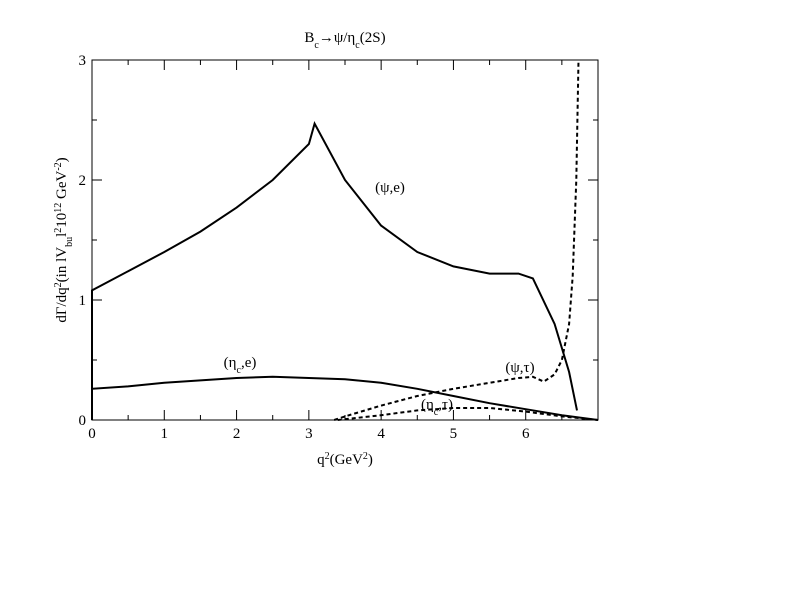  Describe the element at coordinates (83, 301) in the screenshot. I see `y-tick-label: 1` at that location.